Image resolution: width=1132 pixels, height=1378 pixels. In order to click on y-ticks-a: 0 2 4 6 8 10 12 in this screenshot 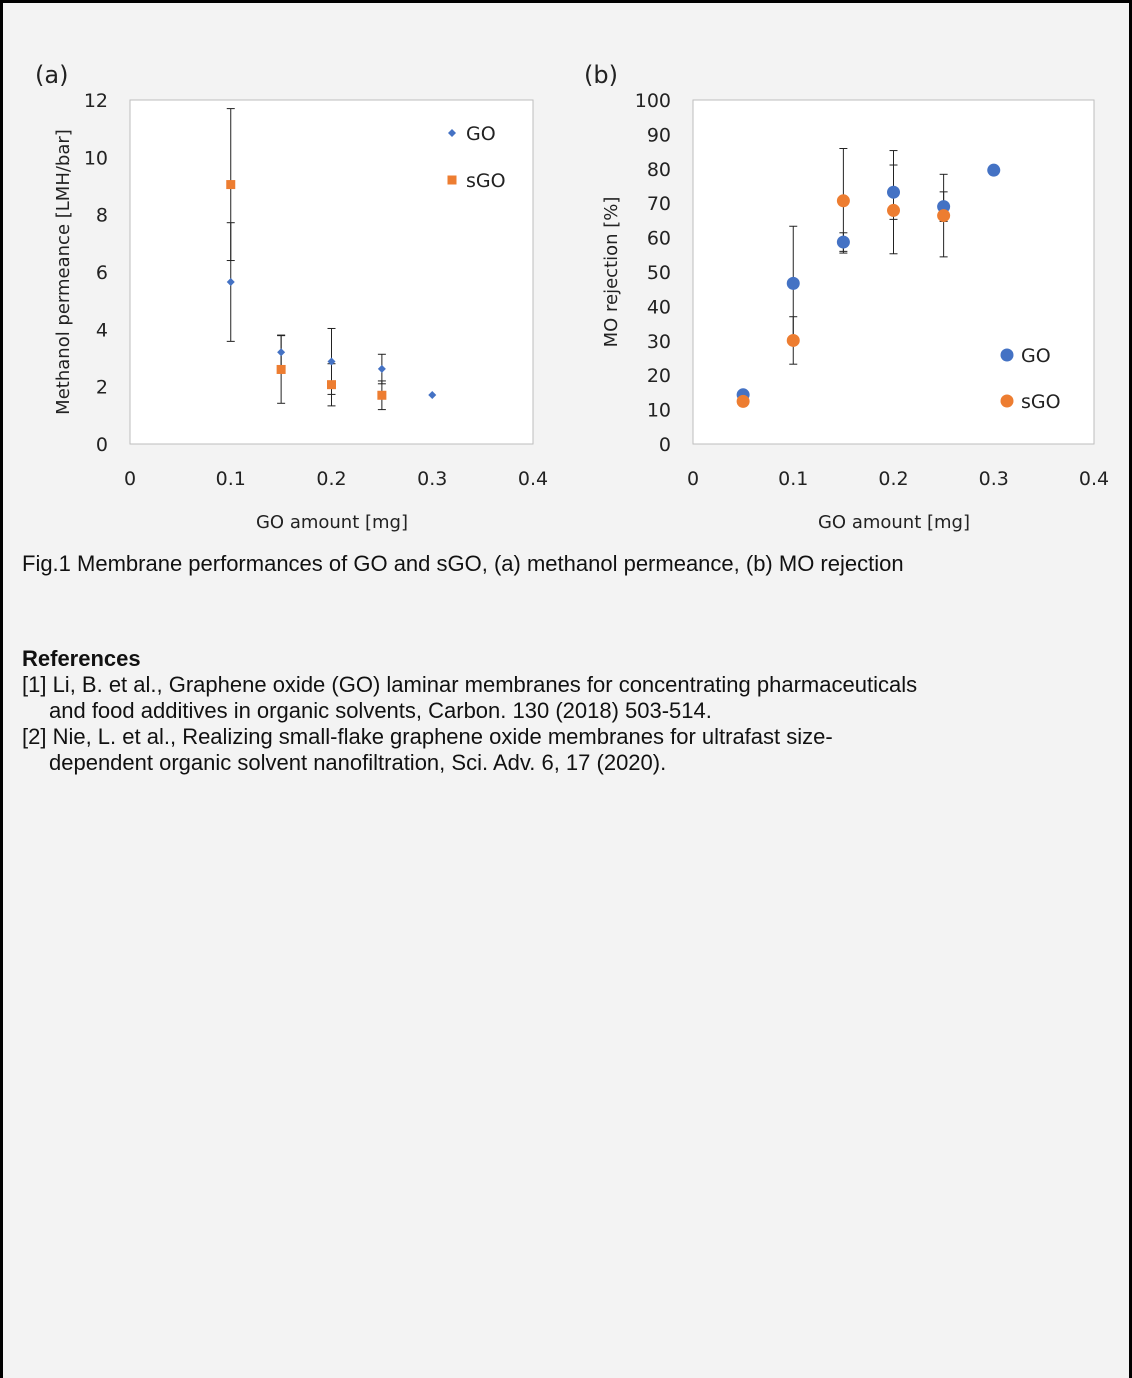, I will do `click(96, 273)`.